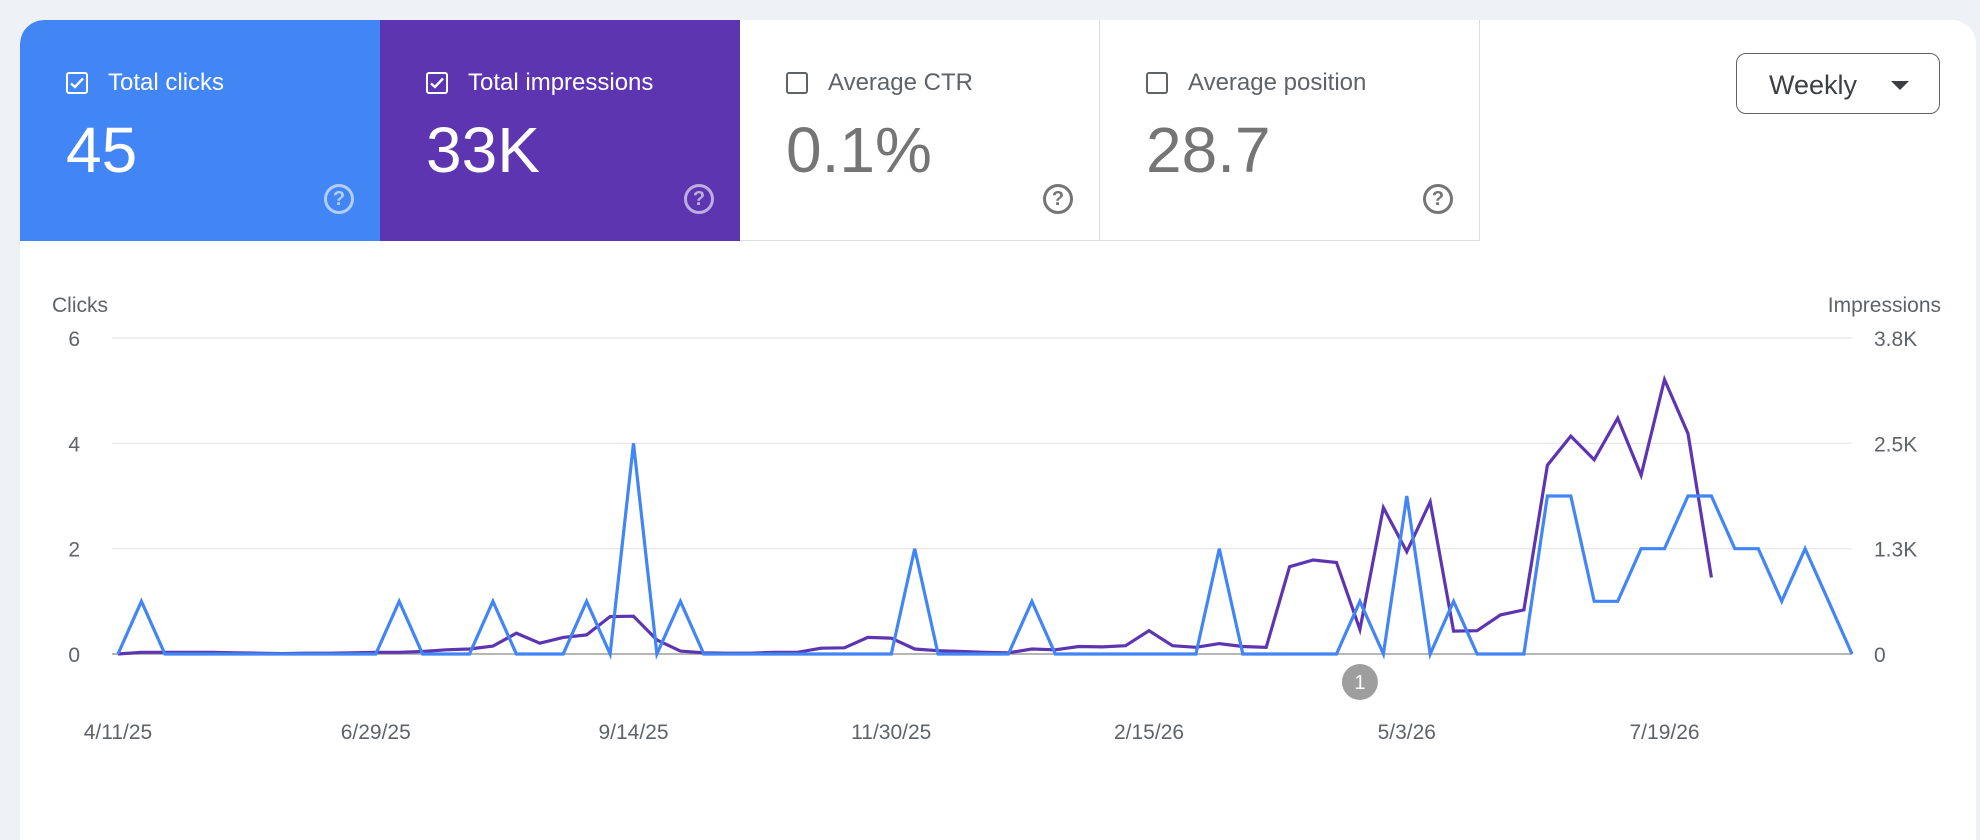 The height and width of the screenshot is (840, 1980). What do you see at coordinates (1895, 444) in the screenshot?
I see `y-tick-label-right: 2.5K` at bounding box center [1895, 444].